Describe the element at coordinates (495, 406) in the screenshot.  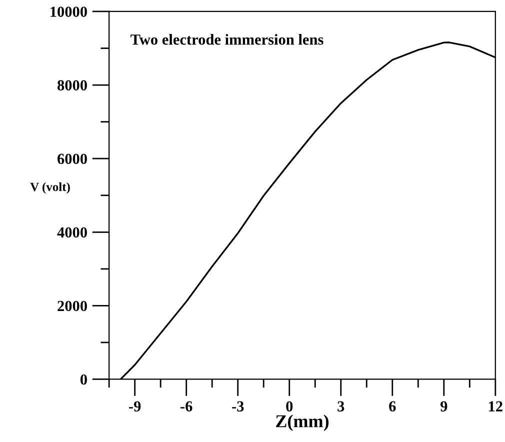
I see `x-tick-label: 12` at that location.